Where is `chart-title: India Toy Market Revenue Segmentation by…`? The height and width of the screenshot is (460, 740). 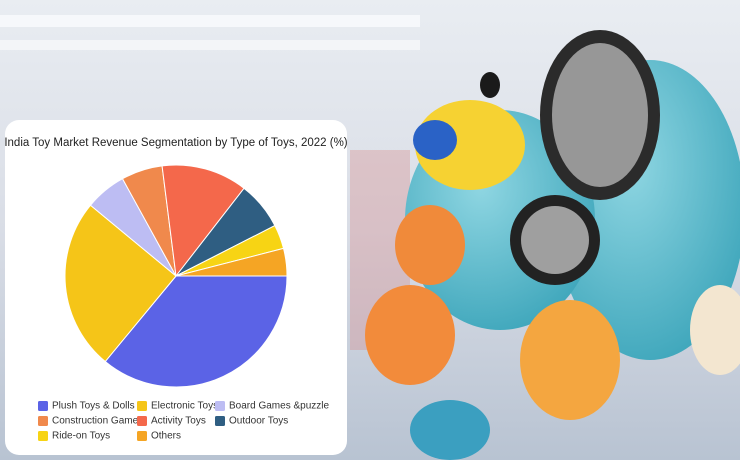
chart-title: India Toy Market Revenue Segmentation by… is located at coordinates (175, 143).